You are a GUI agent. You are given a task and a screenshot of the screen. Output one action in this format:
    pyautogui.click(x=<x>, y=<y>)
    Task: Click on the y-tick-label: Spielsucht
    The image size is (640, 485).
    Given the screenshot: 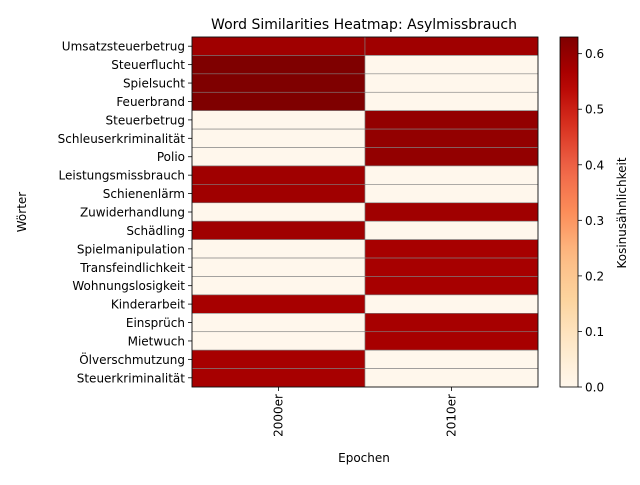 What is the action you would take?
    pyautogui.click(x=154, y=84)
    